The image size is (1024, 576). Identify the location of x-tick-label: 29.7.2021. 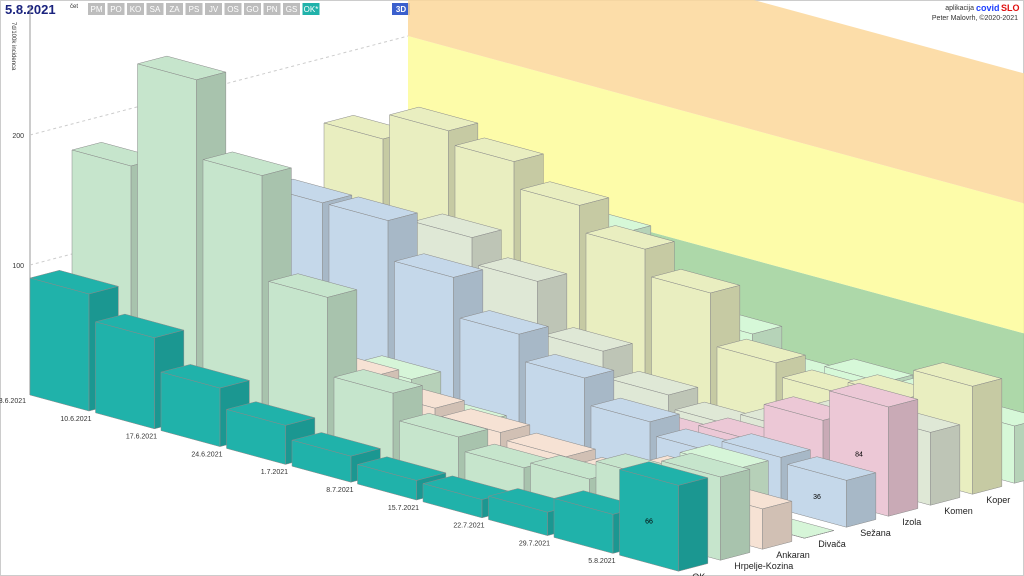
(534, 543).